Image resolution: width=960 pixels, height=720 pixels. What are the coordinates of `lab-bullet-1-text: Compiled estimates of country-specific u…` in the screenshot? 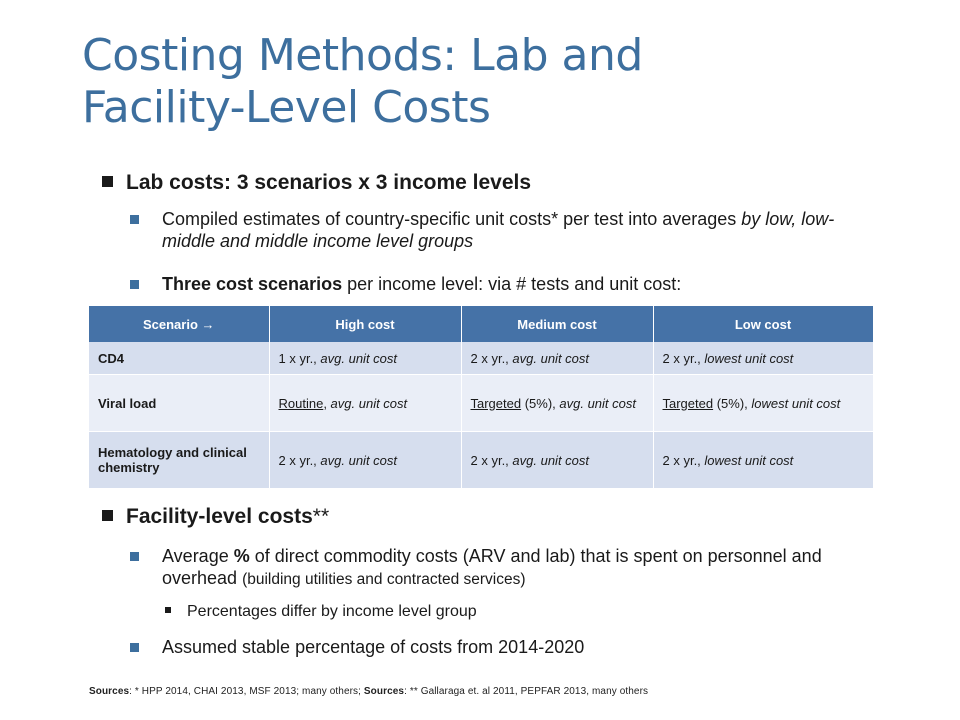 It's located at (452, 219).